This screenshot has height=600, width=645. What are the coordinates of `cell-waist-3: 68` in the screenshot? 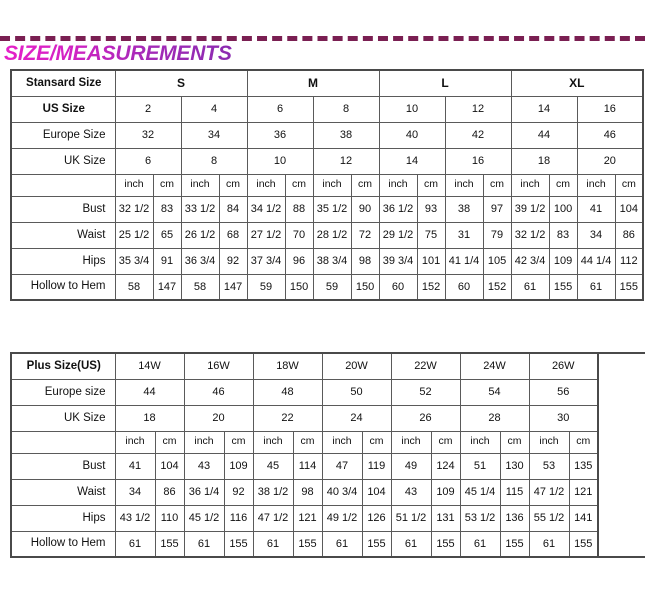 It's located at (233, 235).